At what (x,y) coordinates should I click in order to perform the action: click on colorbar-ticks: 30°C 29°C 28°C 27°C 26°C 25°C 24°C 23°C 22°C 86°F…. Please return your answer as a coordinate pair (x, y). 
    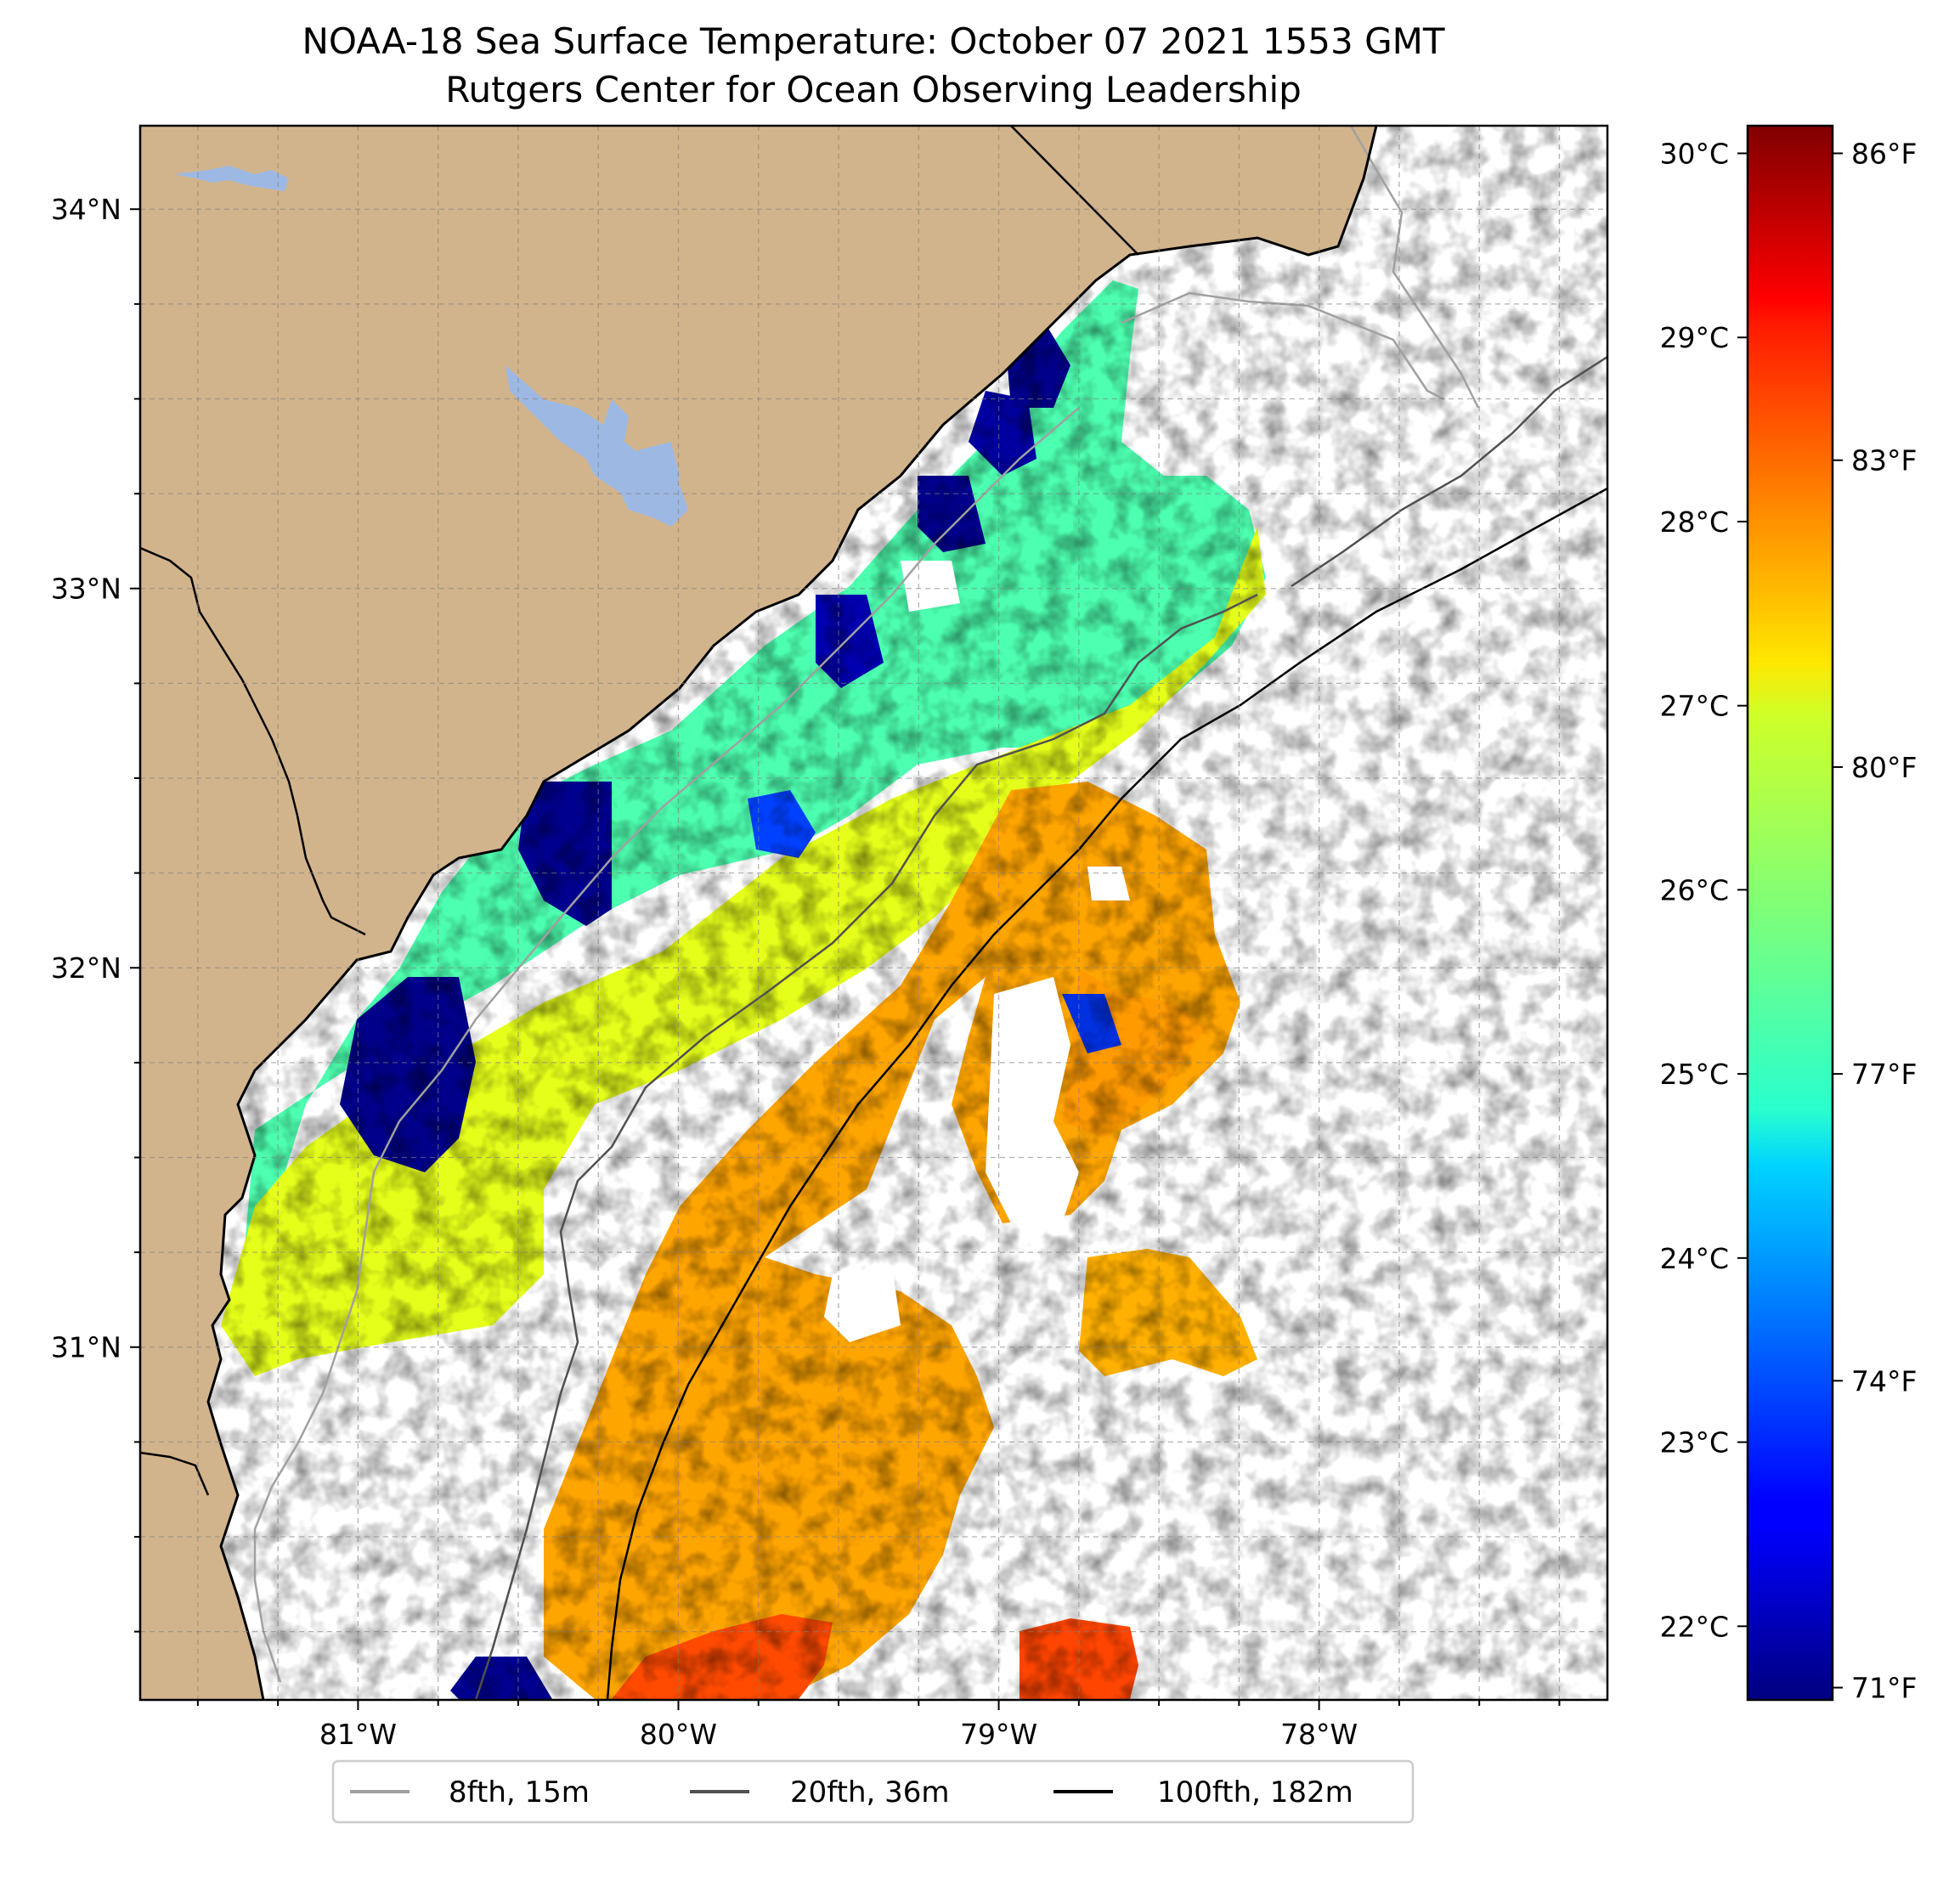
    Looking at the image, I should click on (1788, 922).